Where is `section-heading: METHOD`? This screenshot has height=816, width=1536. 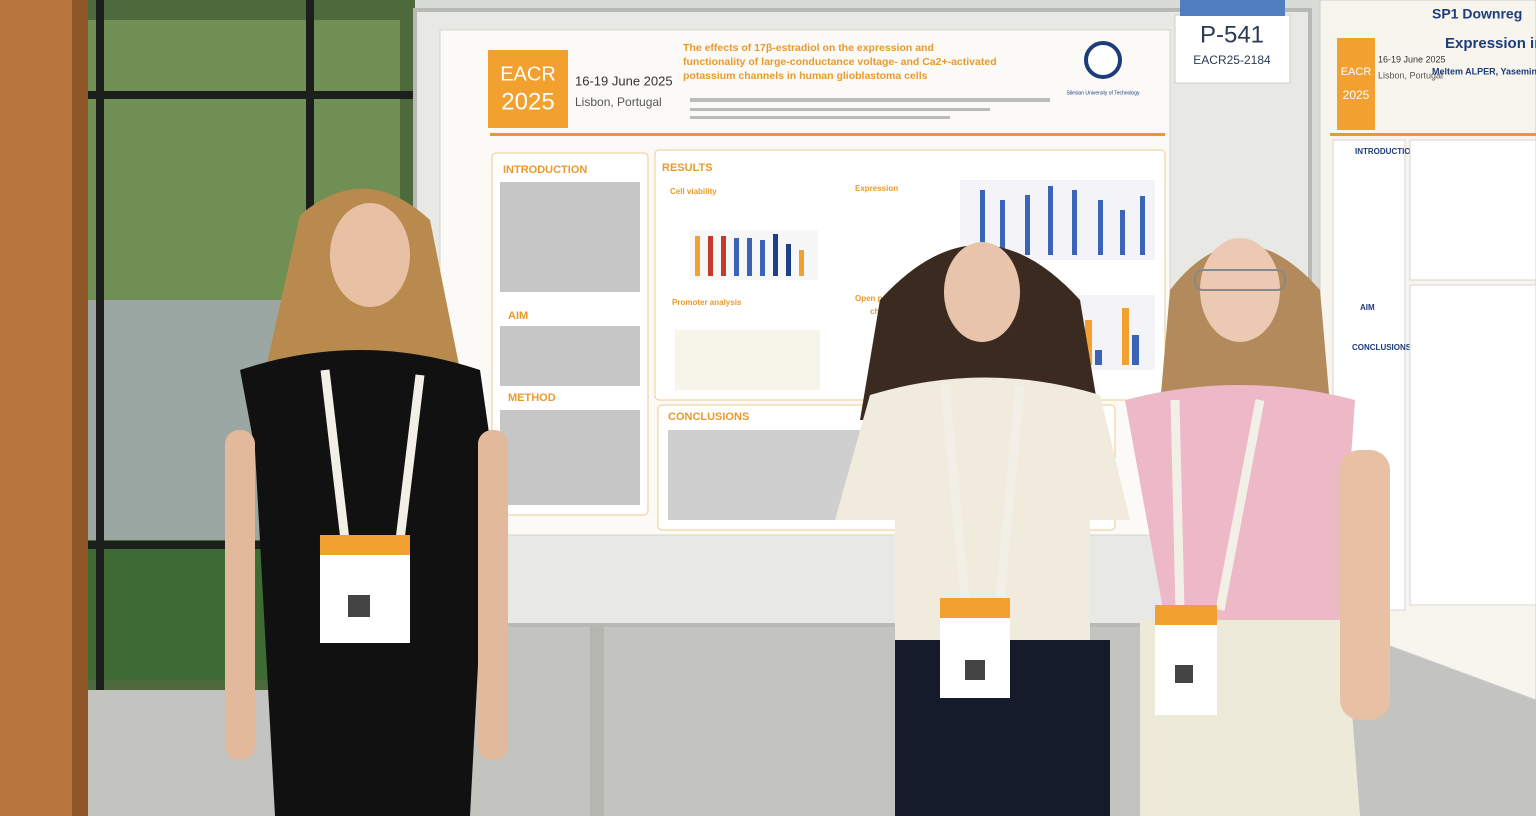
section-heading: METHOD is located at coordinates (532, 398).